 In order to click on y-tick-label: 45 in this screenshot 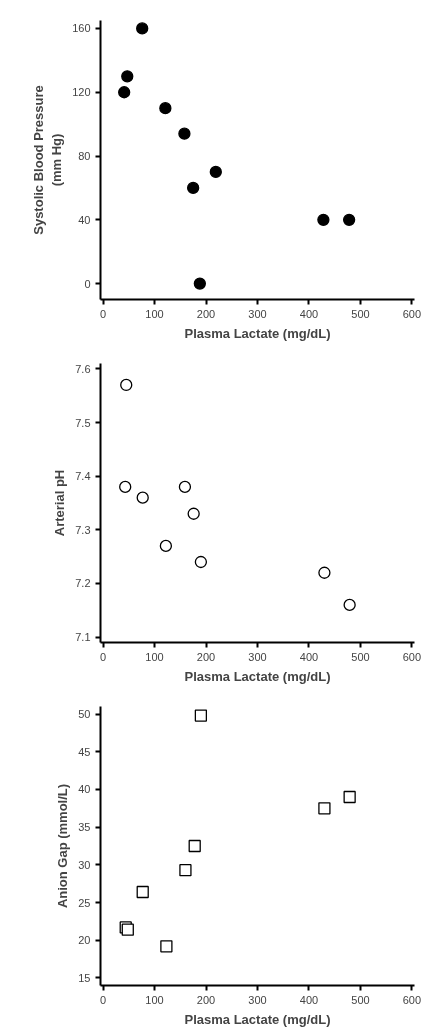, I will do `click(84, 751)`.